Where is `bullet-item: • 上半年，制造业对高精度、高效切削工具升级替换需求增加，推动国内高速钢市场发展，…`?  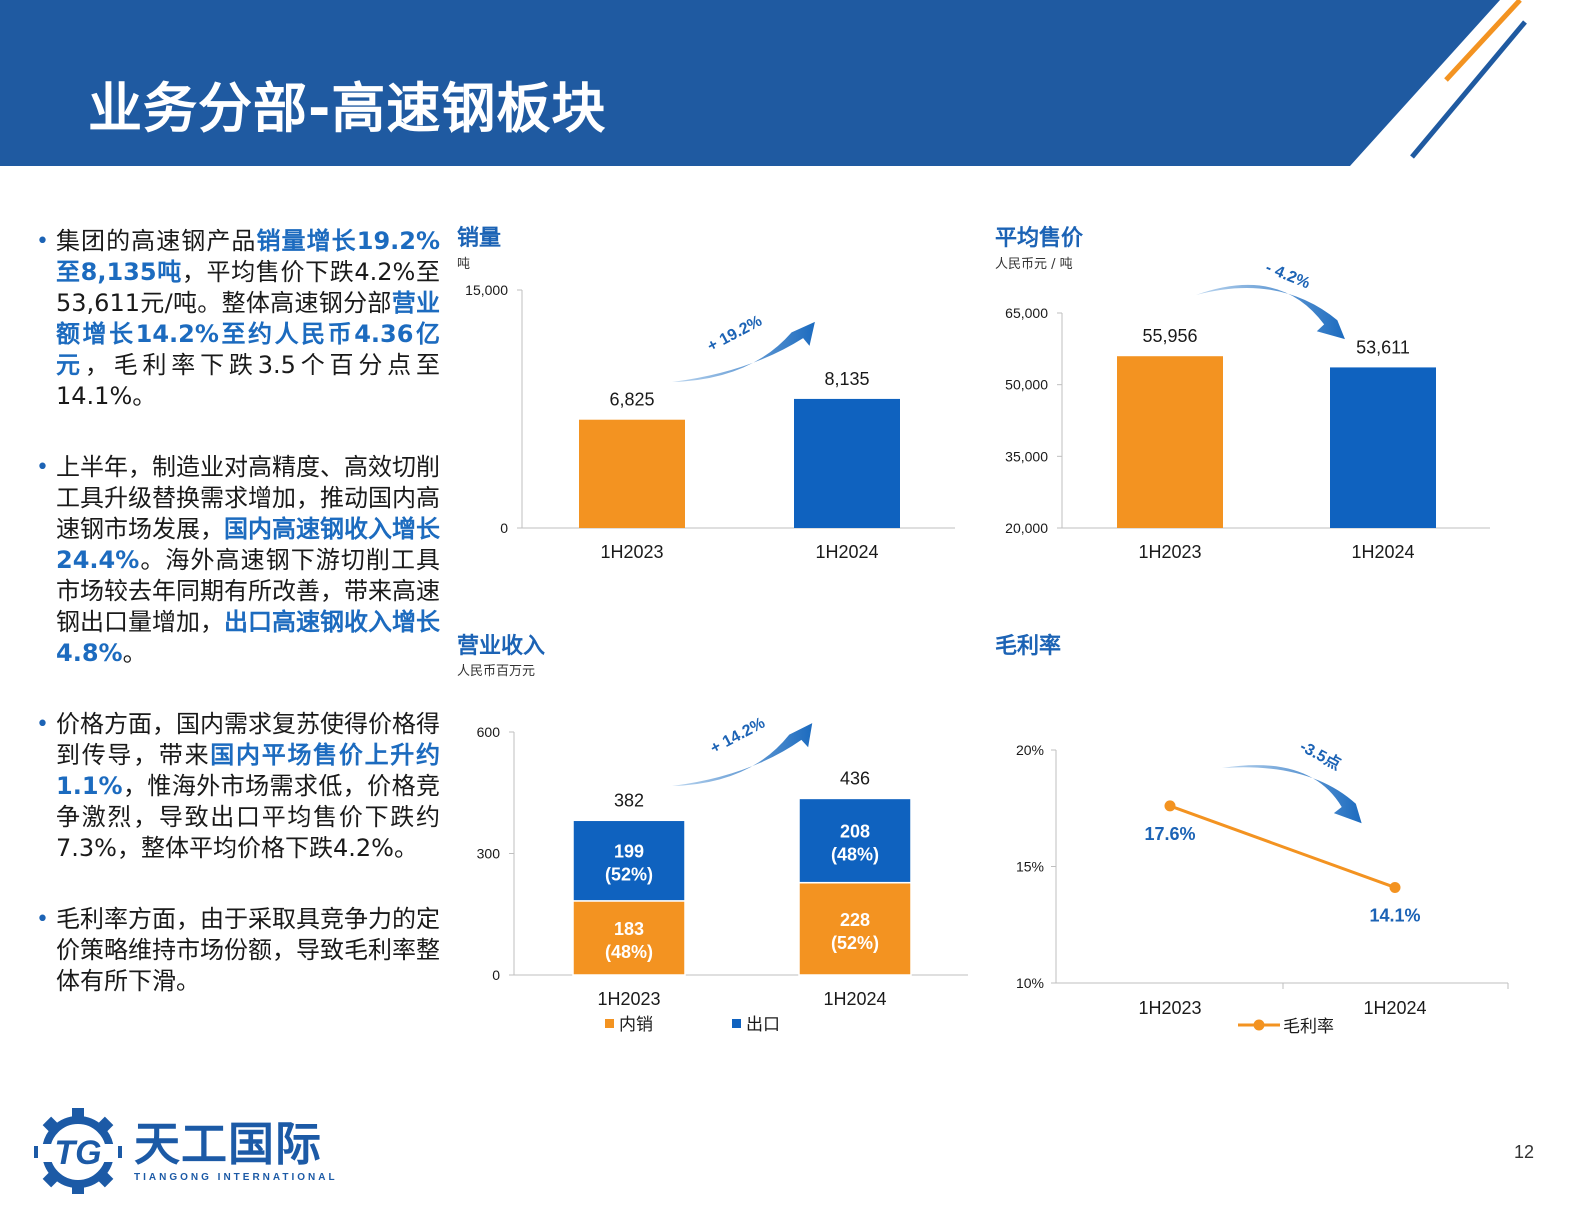 bullet-item: • 上半年，制造业对高精度、高效切削工具升级替换需求增加，推动国内高速钢市场发展，… is located at coordinates (237, 560).